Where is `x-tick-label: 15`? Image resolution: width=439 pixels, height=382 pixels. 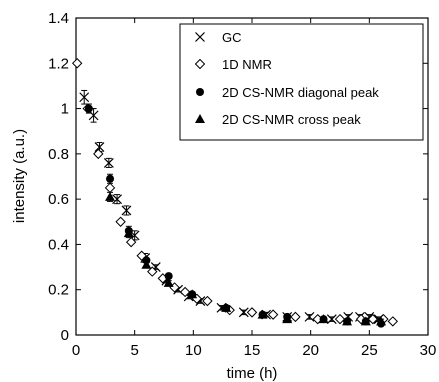
x-tick-label: 15 is located at coordinates (252, 350).